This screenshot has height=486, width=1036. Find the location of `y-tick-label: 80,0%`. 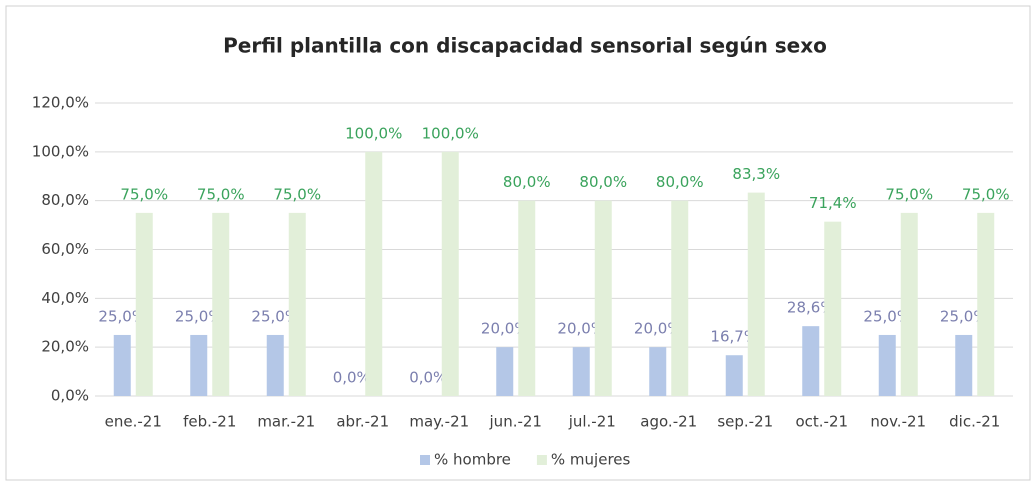

y-tick-label: 80,0% is located at coordinates (65, 200).